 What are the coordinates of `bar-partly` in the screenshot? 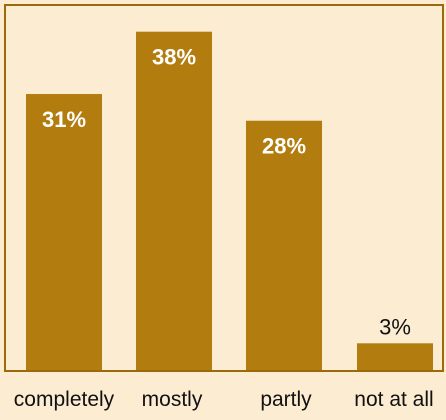 It's located at (284, 245).